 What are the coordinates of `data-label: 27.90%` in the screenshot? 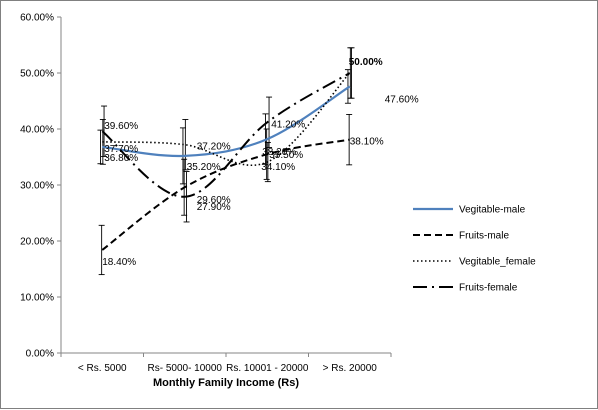 It's located at (214, 207).